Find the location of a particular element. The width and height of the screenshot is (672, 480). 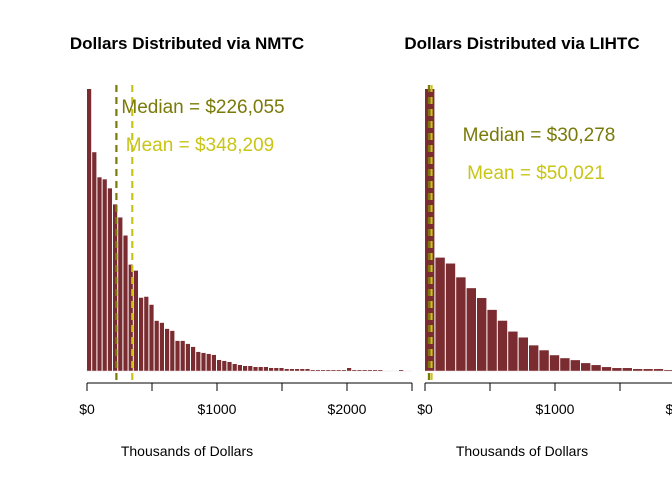

mean-annotation: Mean = $50,021 is located at coordinates (536, 173).